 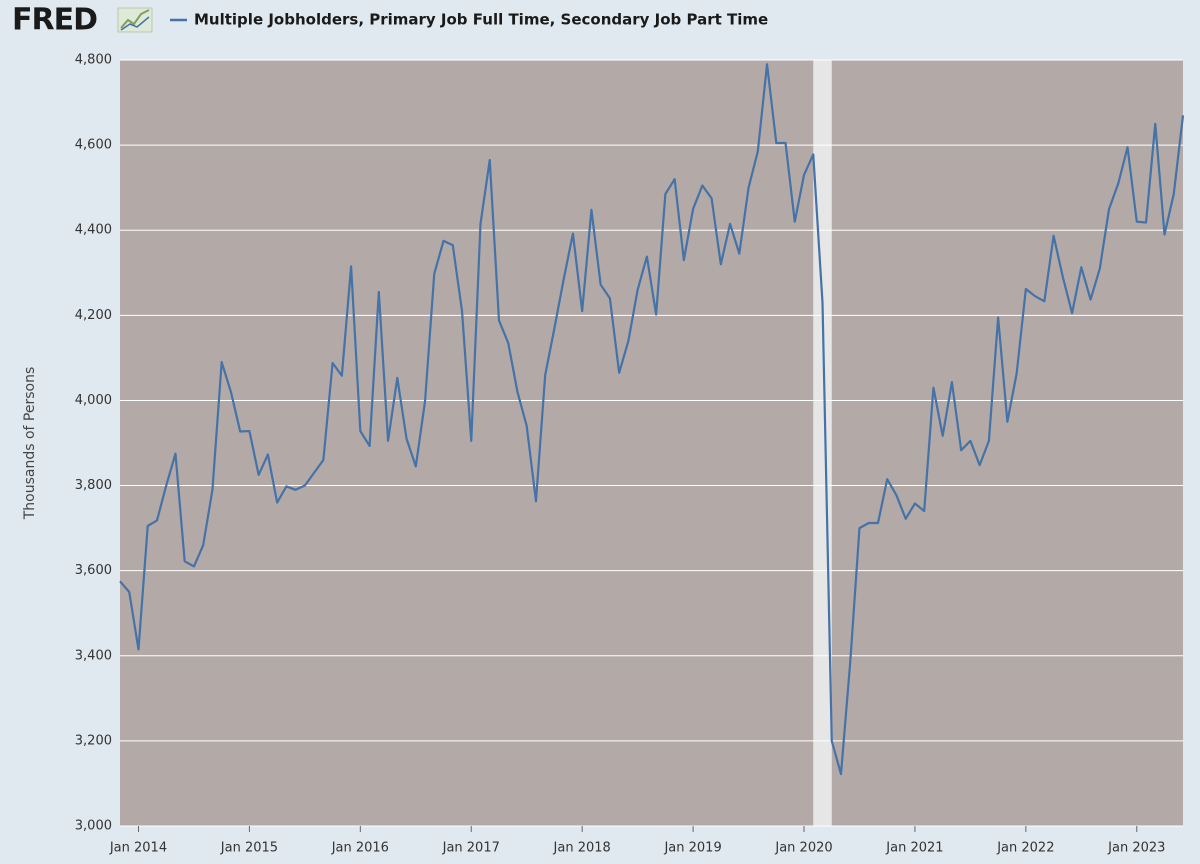 What do you see at coordinates (93, 230) in the screenshot?
I see `y-tick-label: 4,400` at bounding box center [93, 230].